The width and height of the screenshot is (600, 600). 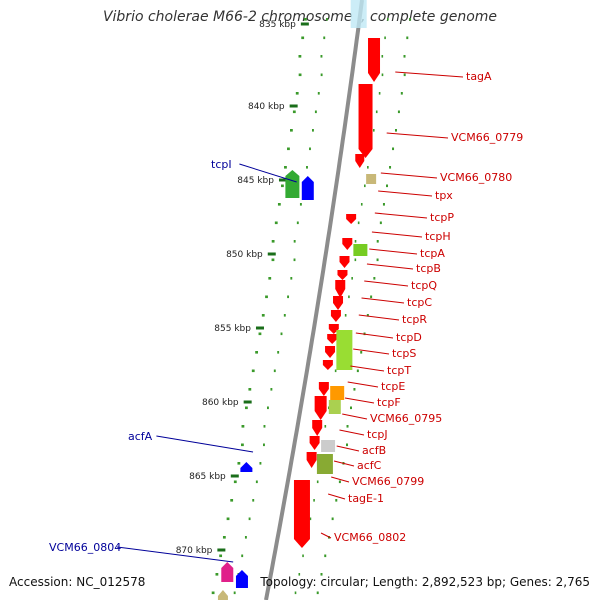 What do you see at coordinates (221, 164) in the screenshot?
I see `gene-label-left: tcpI` at bounding box center [221, 164].